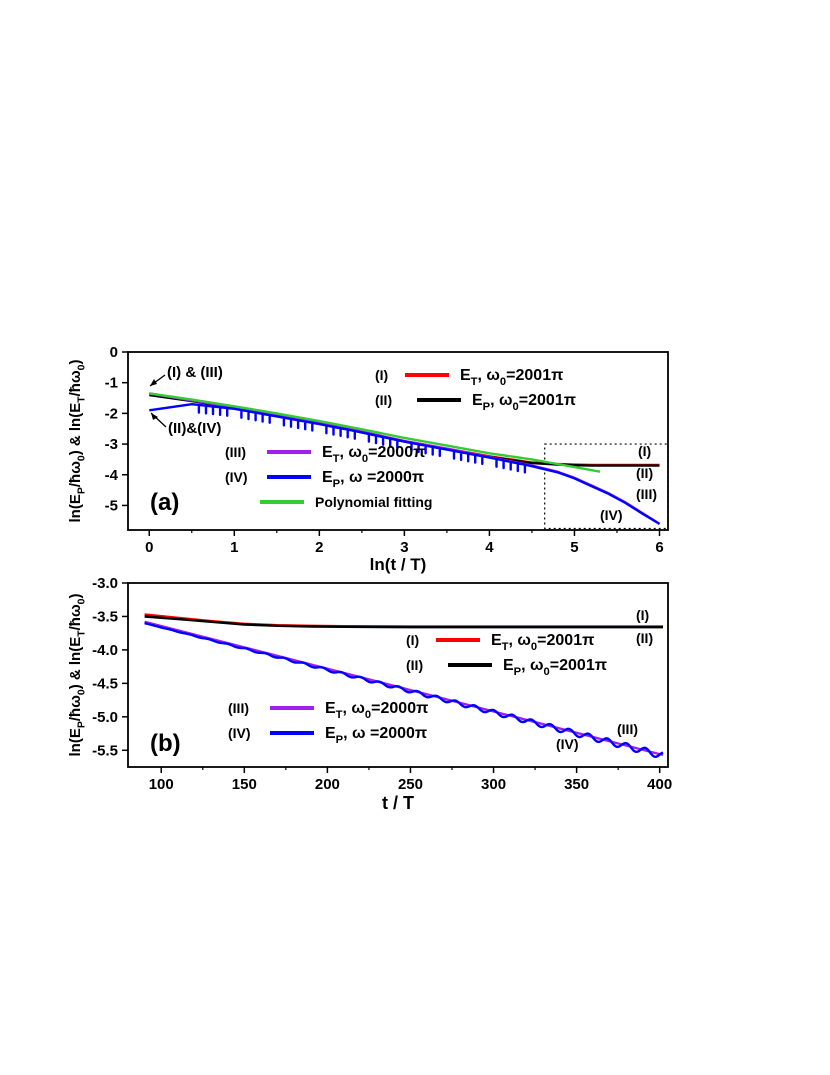 The image size is (830, 1075). What do you see at coordinates (373, 502) in the screenshot?
I see `legend-label: Polynomial fitting` at bounding box center [373, 502].